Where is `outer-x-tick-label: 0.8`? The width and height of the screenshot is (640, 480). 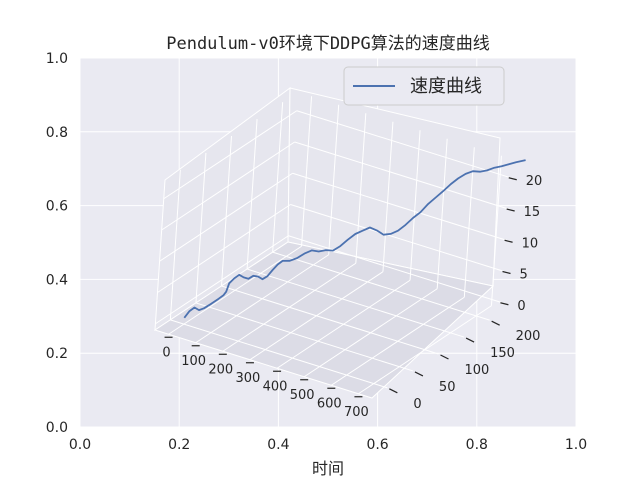
outer-x-tick-label: 0.8 is located at coordinates (477, 445).